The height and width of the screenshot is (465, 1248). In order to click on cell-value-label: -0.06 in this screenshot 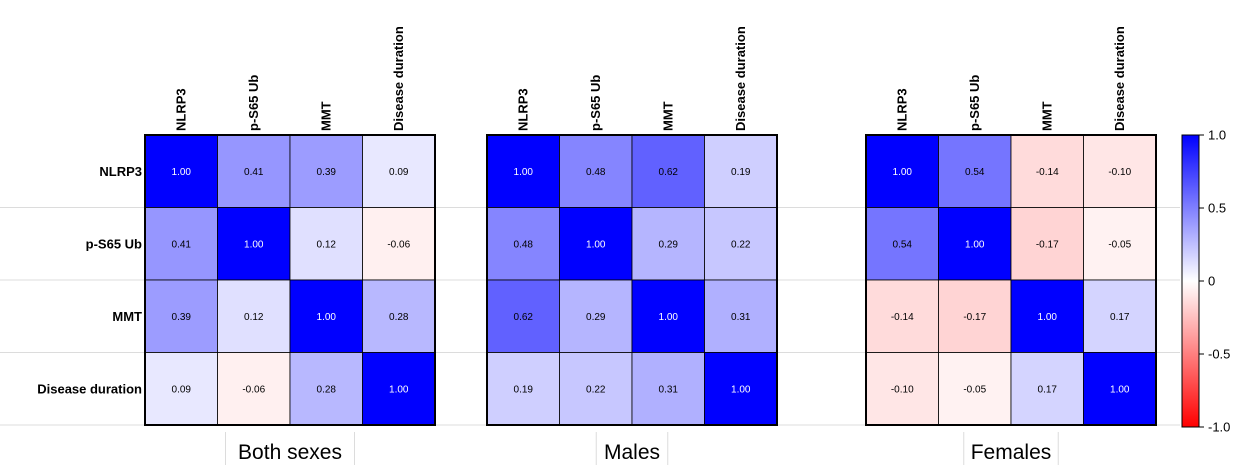, I will do `click(253, 389)`.